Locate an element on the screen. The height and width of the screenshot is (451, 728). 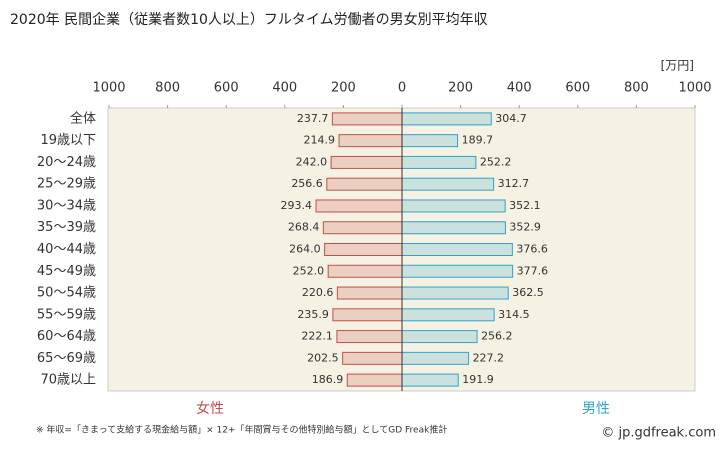
value-label: 202.5 is located at coordinates (323, 357).